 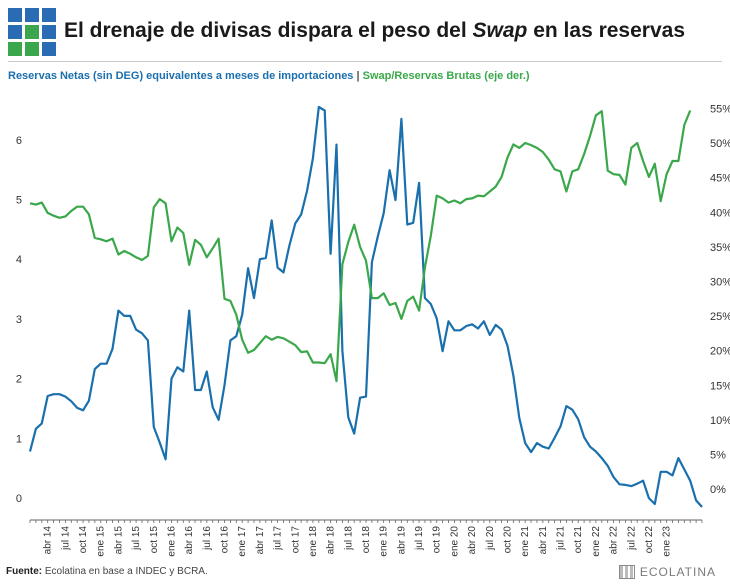 What do you see at coordinates (720, 144) in the screenshot?
I see `y-right-tick-label: 50%` at bounding box center [720, 144].